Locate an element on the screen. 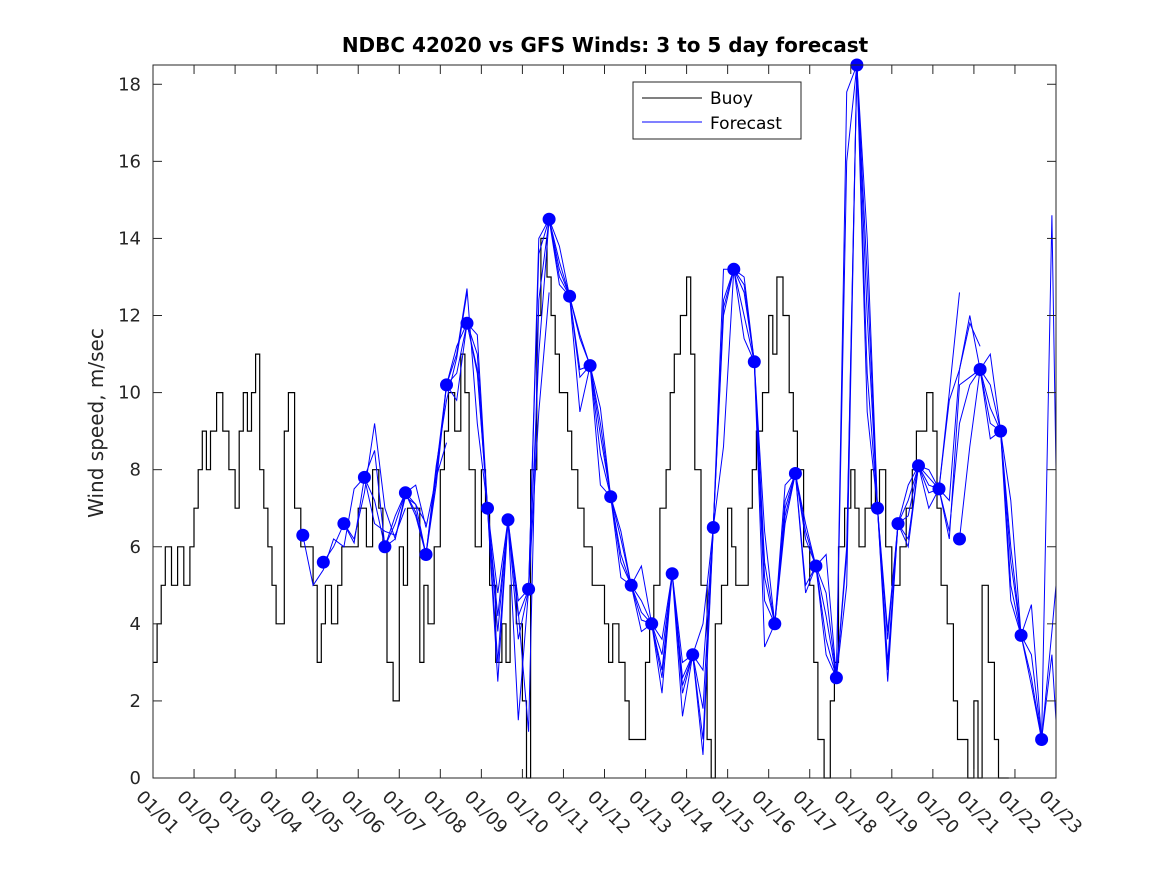  y-tick-label-18: 18 is located at coordinates (129, 84).